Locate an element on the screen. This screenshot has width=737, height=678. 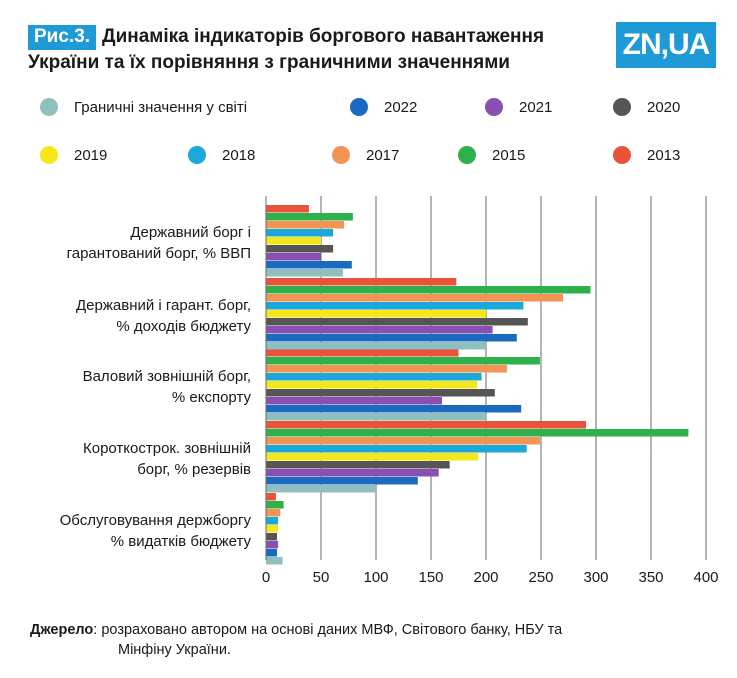
legend-item: 2017 is located at coordinates (365, 155).